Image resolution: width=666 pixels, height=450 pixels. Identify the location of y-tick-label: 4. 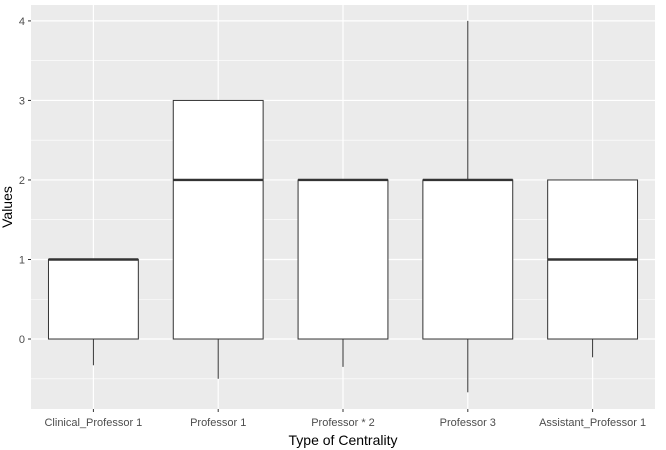
(22, 22).